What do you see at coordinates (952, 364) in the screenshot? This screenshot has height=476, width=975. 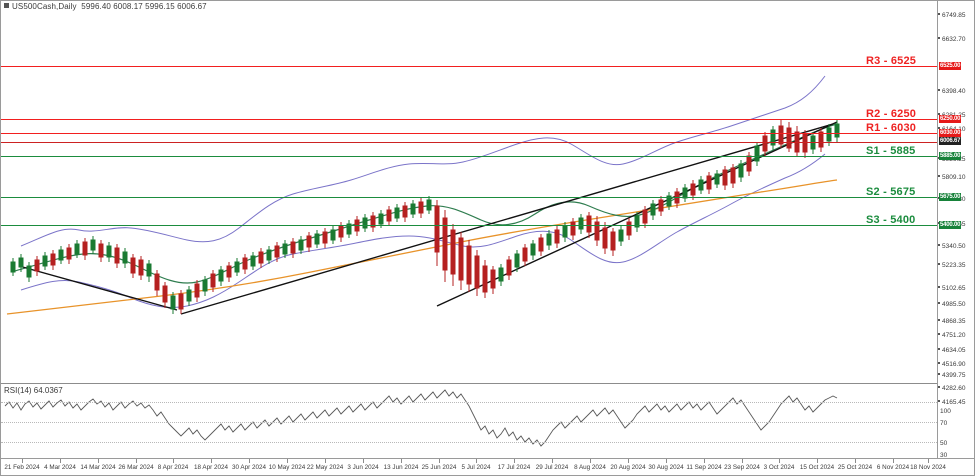 I see `price-tick: 4516.90` at bounding box center [952, 364].